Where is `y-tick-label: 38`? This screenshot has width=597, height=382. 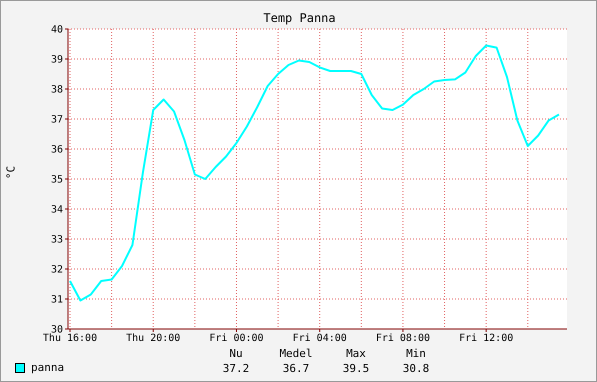 y-tick-label: 38 is located at coordinates (56, 90).